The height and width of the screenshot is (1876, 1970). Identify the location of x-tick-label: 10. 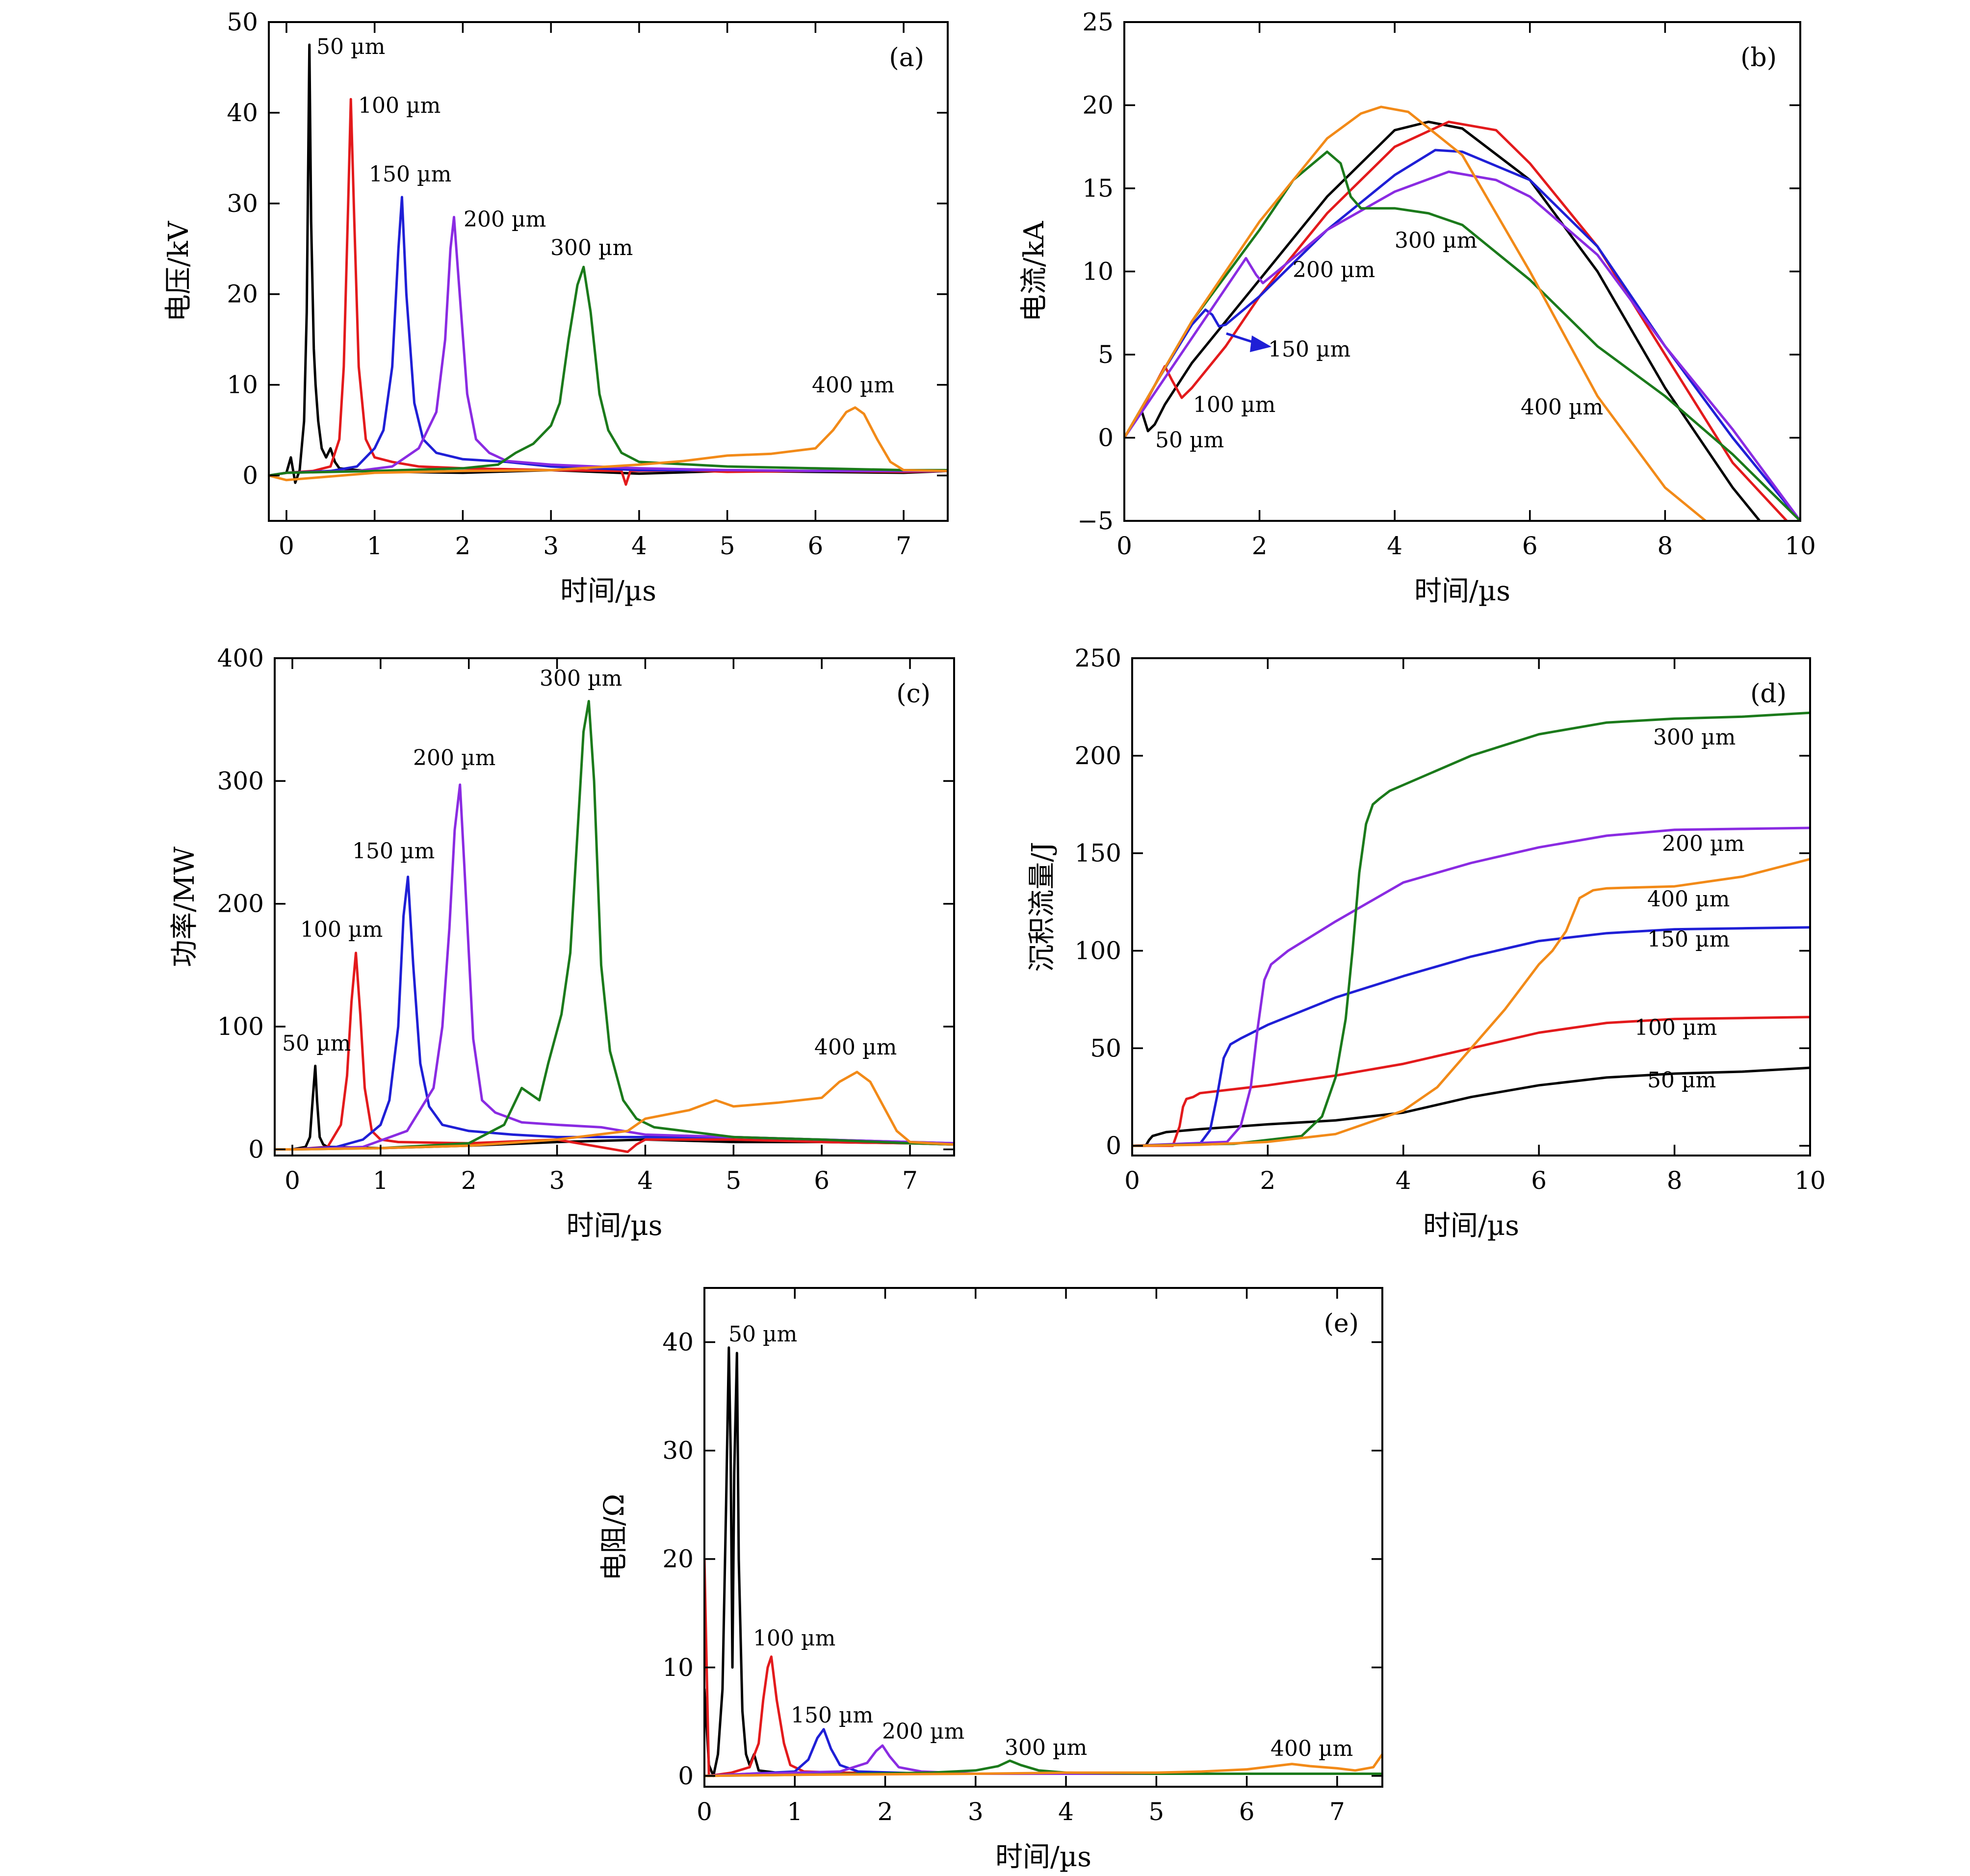
(1800, 546).